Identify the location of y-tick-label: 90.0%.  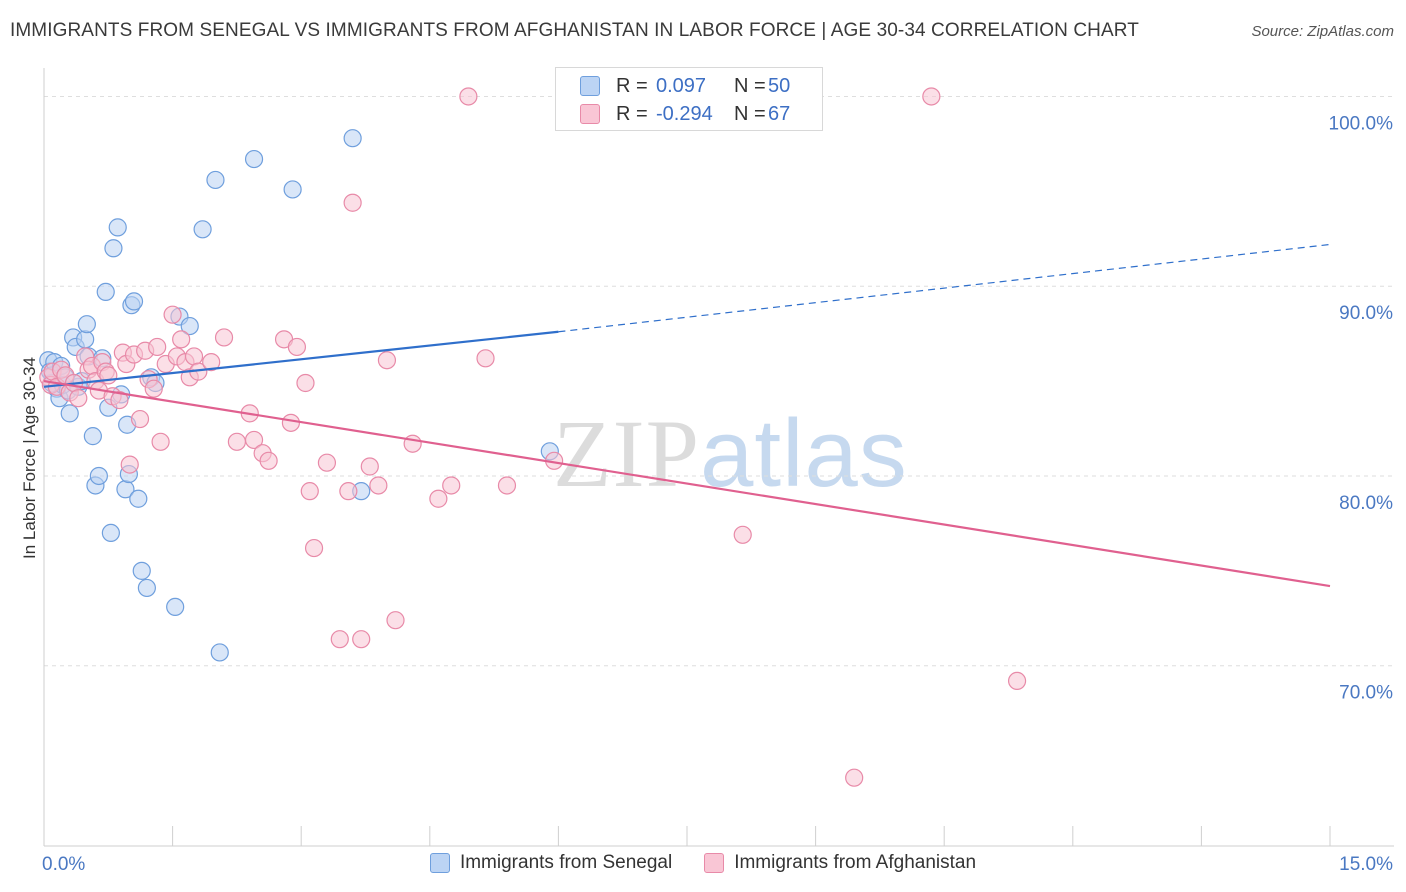
(1366, 313).